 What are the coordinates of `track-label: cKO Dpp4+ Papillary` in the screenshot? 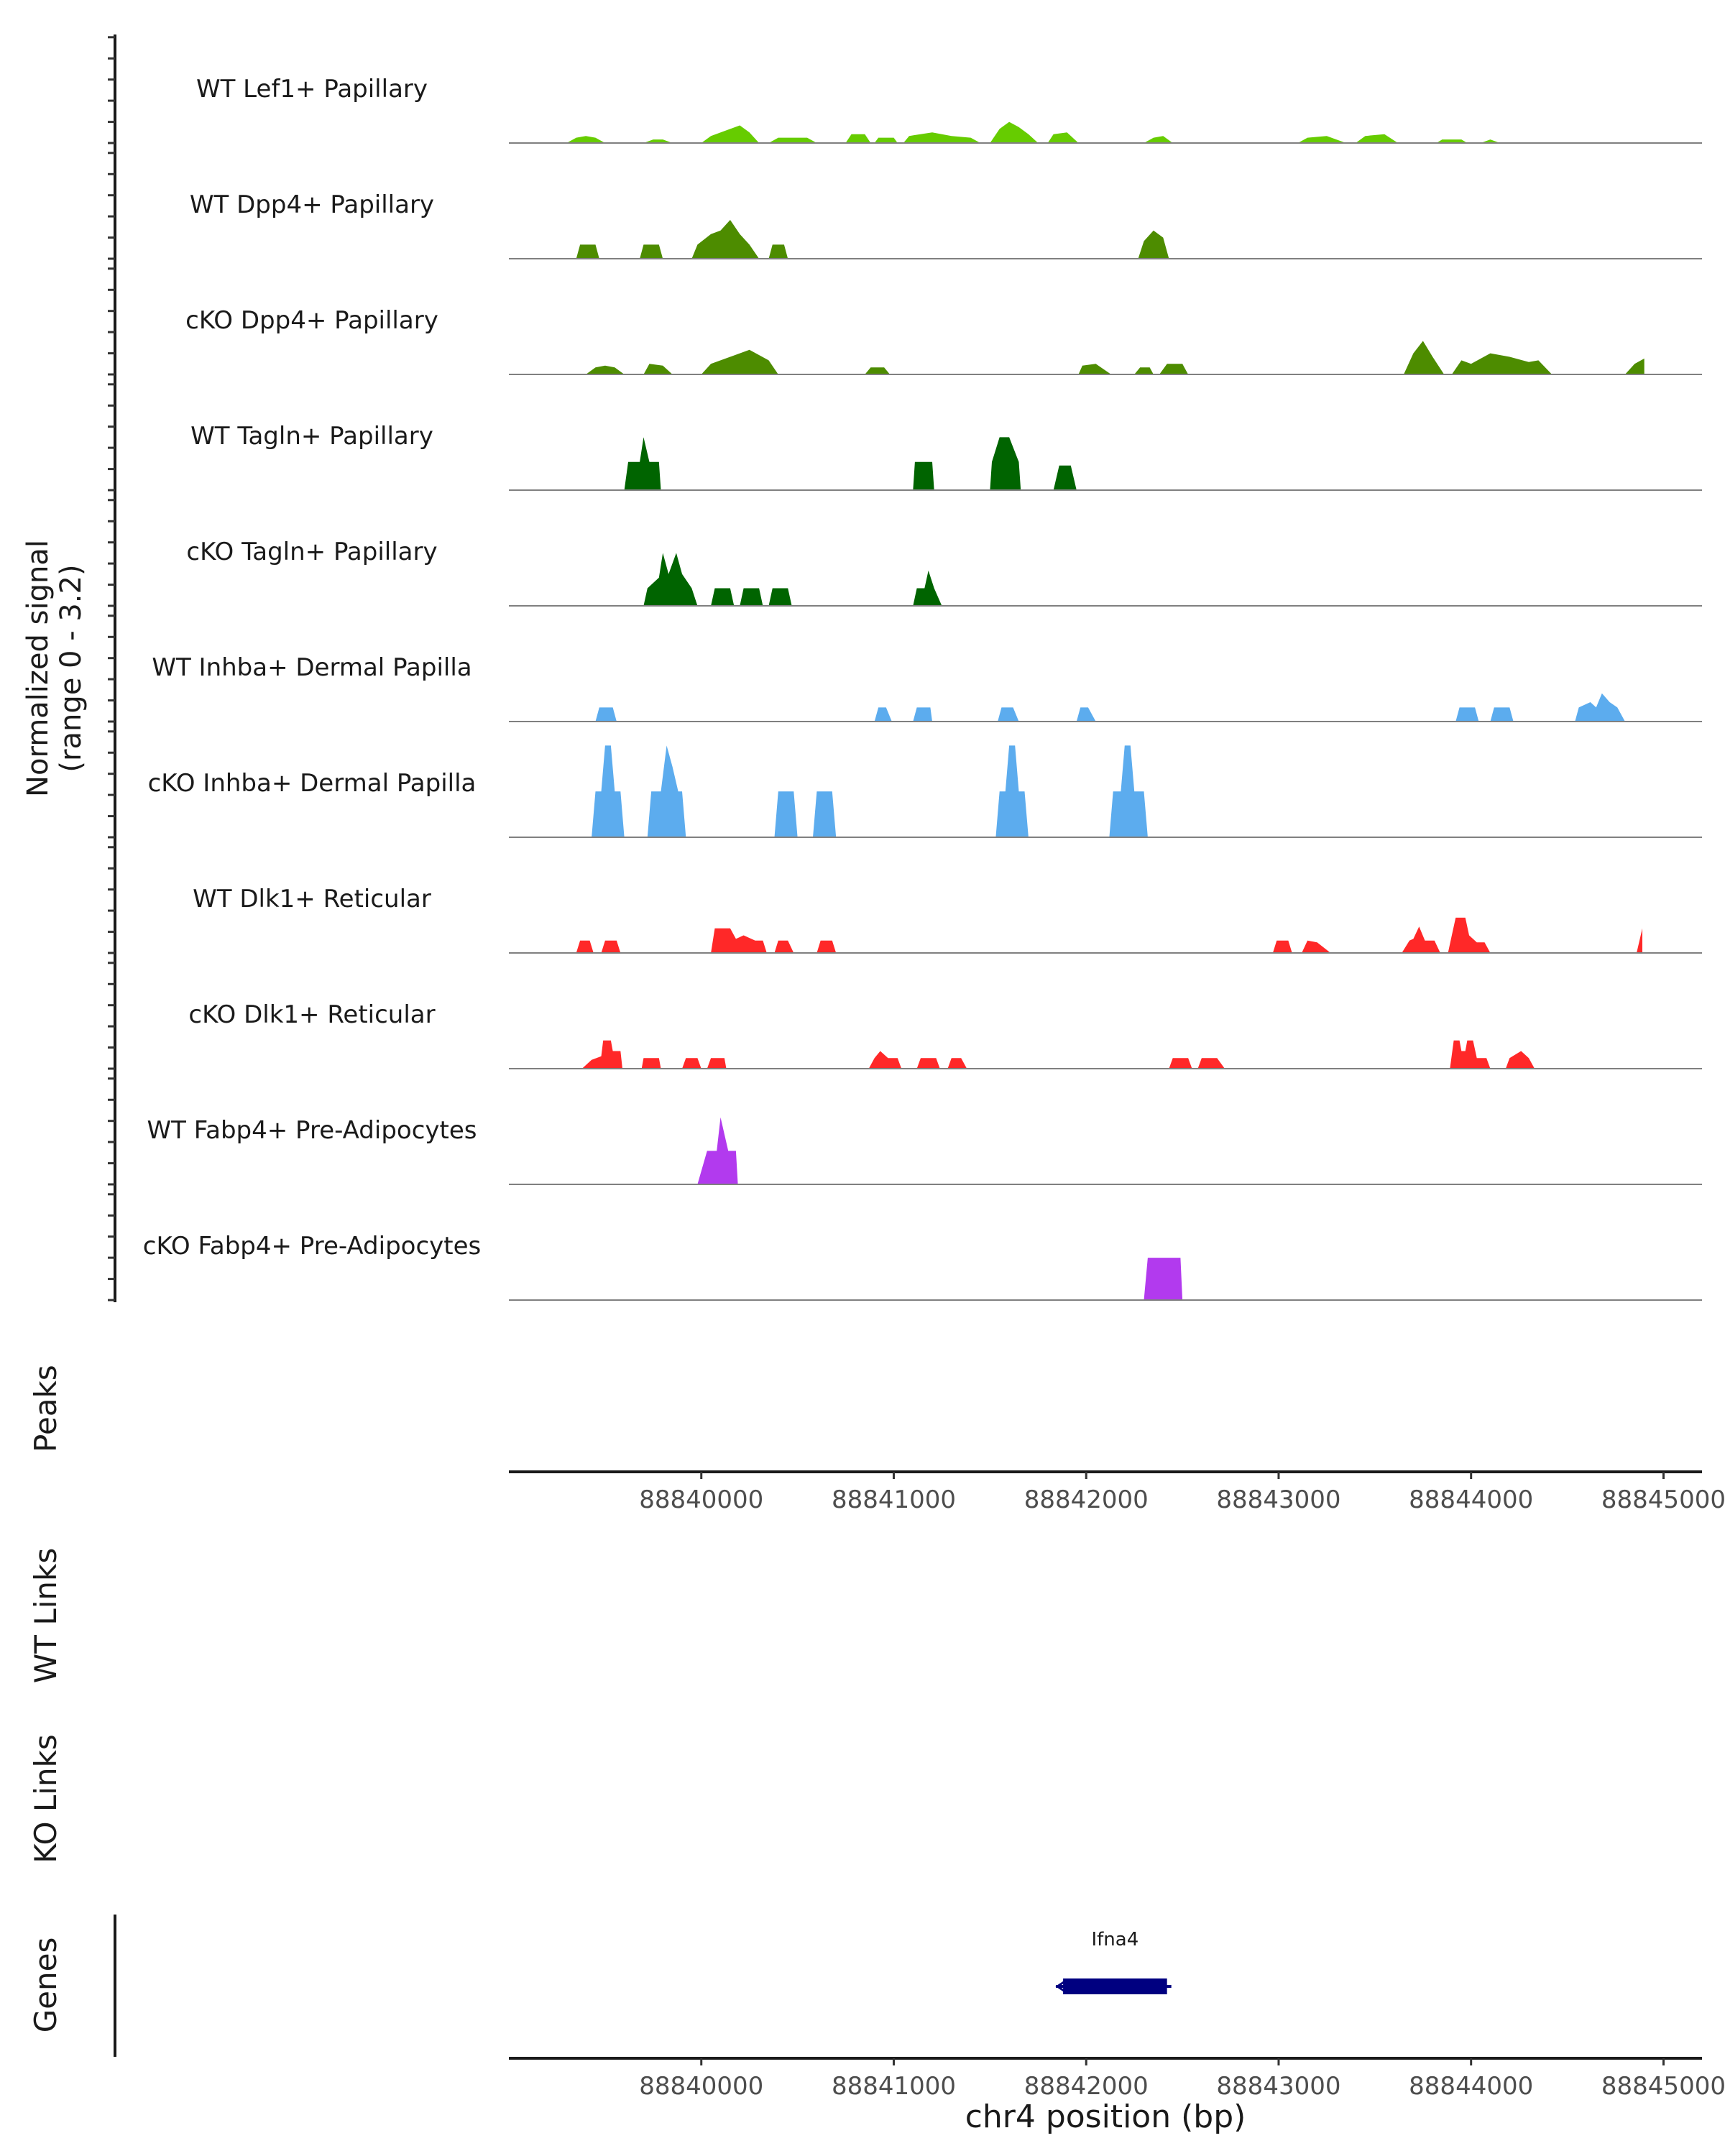 It's located at (311, 321).